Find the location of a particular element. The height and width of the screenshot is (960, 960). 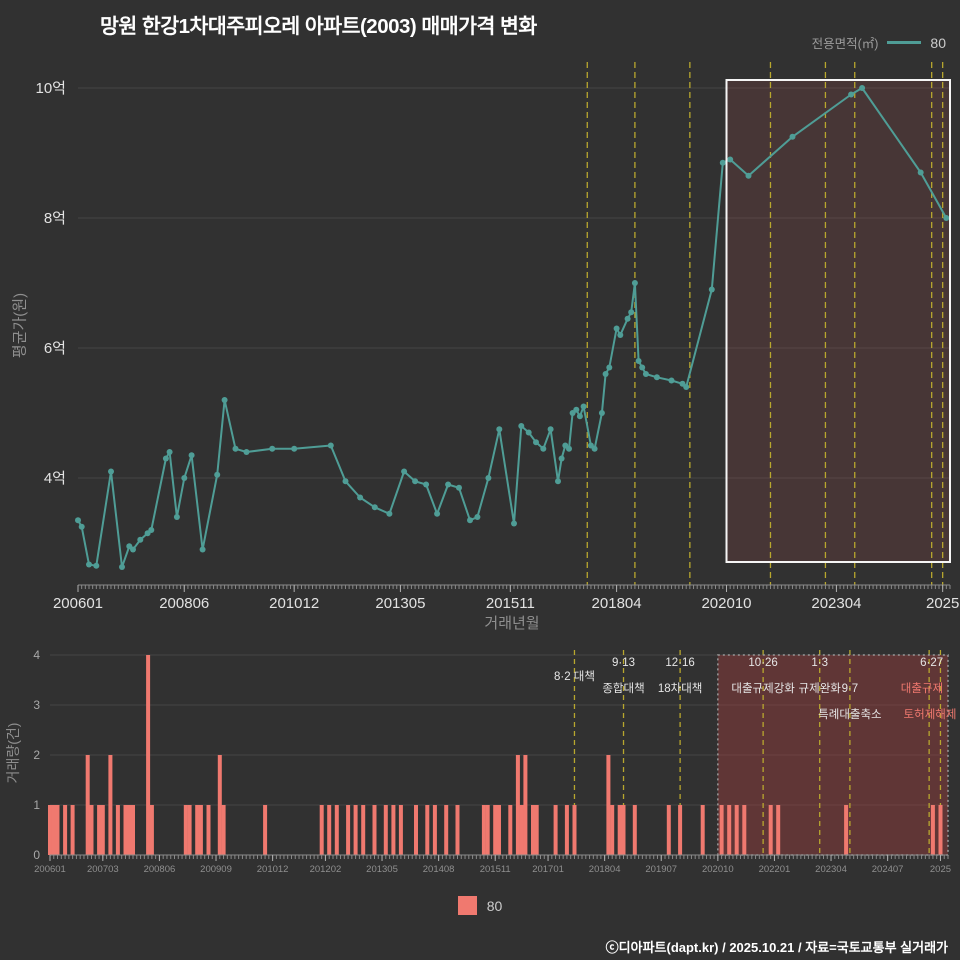

legend-bottom: 80 is located at coordinates (480, 905).